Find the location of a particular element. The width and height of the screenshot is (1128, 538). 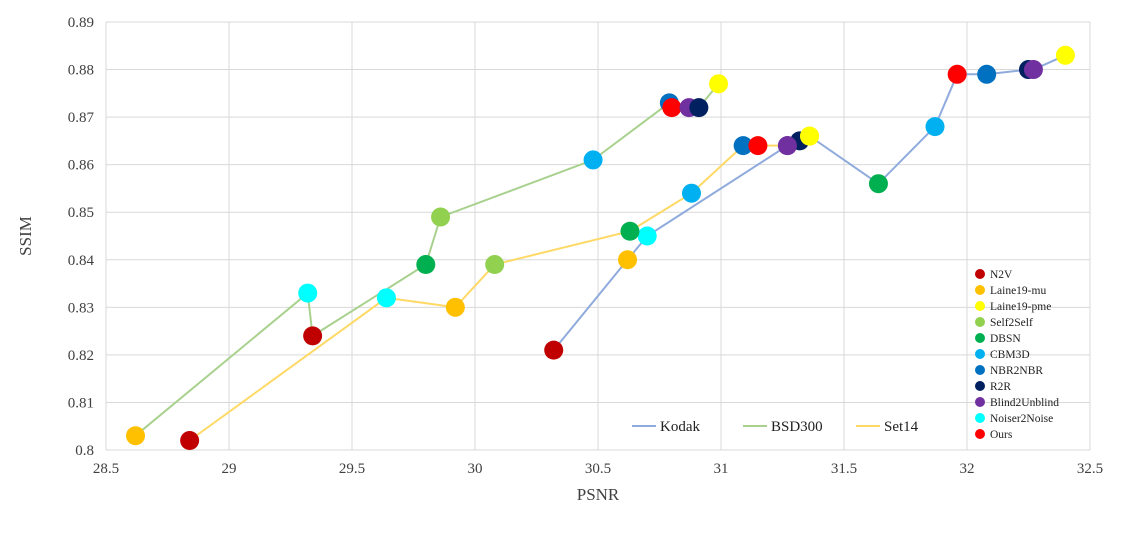

point-kodak-laine19-mu is located at coordinates (628, 260).